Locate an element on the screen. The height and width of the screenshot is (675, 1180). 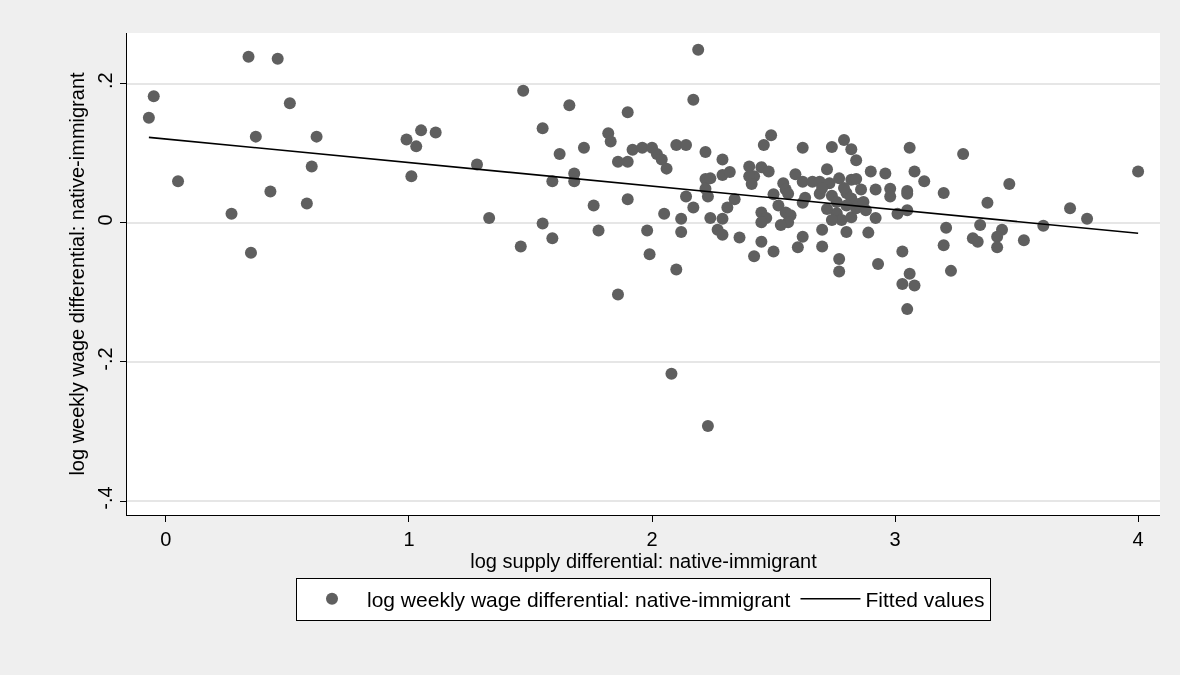
y-tick-label: .2 is located at coordinates (105, 81).